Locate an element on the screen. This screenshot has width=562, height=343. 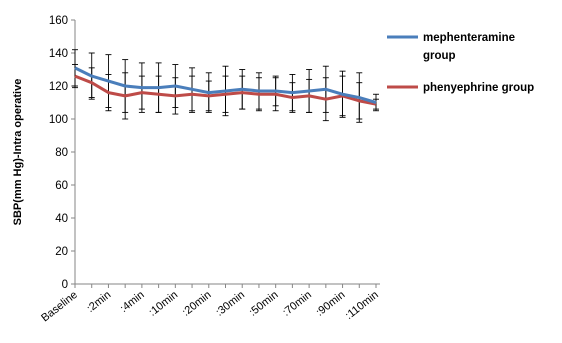
y-tick-label: 60 is located at coordinates (61, 186).